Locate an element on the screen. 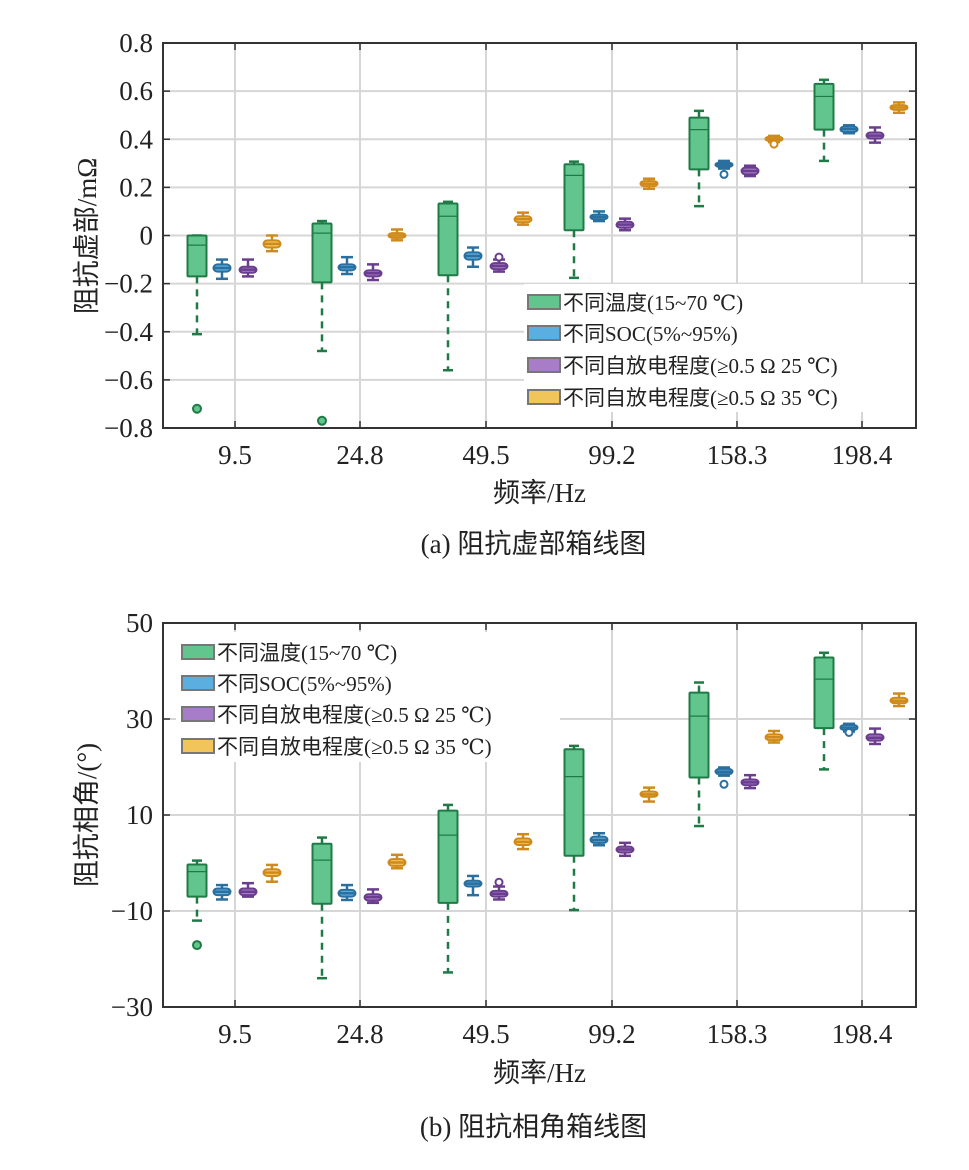  box-sd35-9.5 is located at coordinates (272, 873).